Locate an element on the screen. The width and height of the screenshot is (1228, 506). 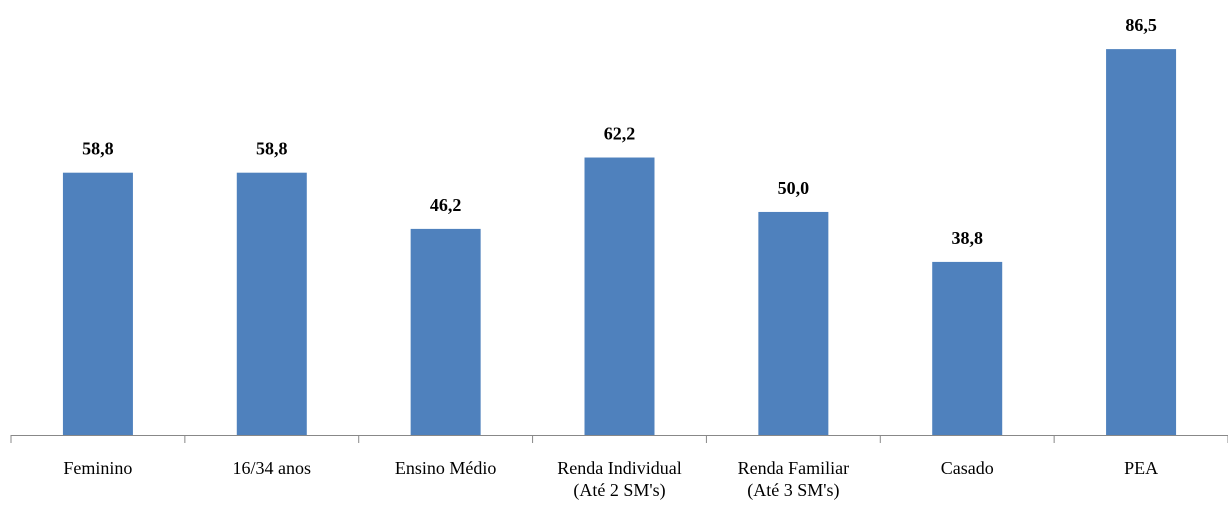
x-tick-label: Renda Individual (Até 2 SM's) is located at coordinates (619, 479).